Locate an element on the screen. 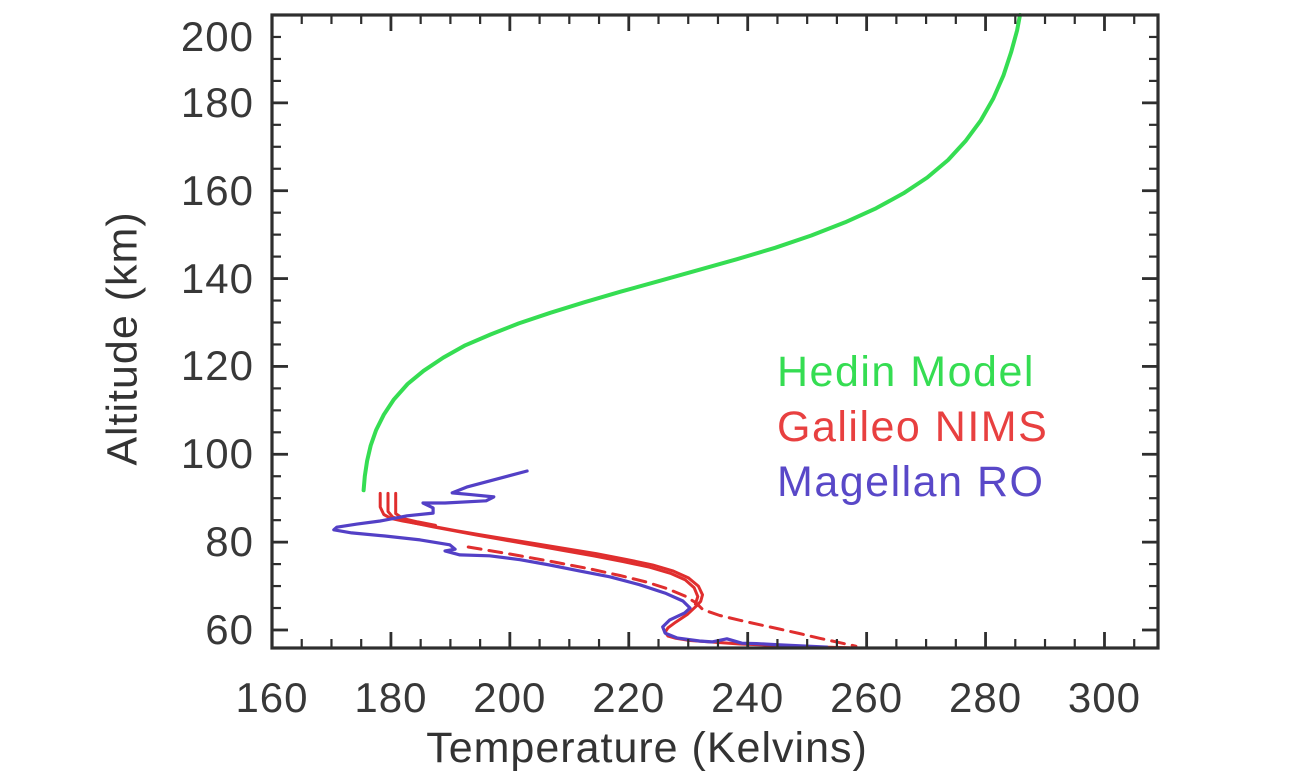 This screenshot has width=1294, height=780. galileo-nims-profile-2-line is located at coordinates (543, 548).